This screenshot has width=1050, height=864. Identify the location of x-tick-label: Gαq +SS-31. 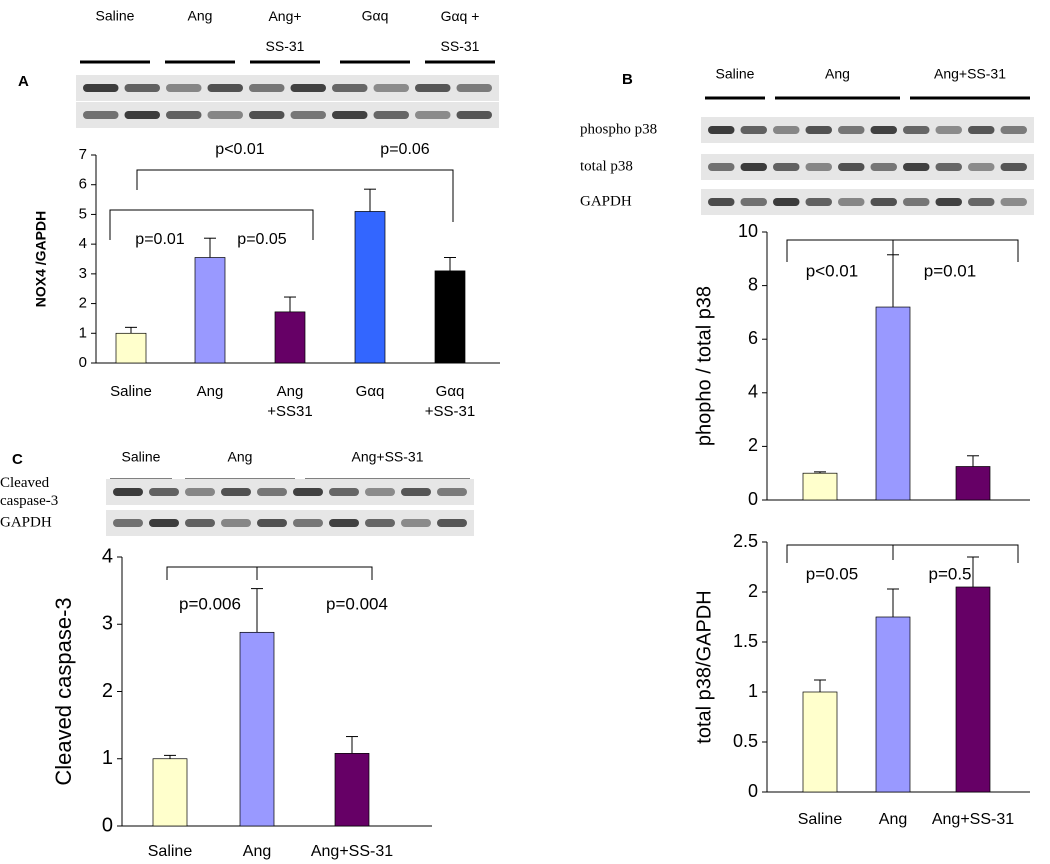
(450, 401).